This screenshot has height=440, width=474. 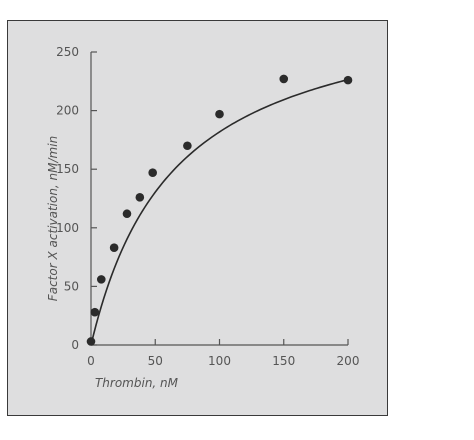 I want to click on y-tick-label: 200, so click(x=67, y=111).